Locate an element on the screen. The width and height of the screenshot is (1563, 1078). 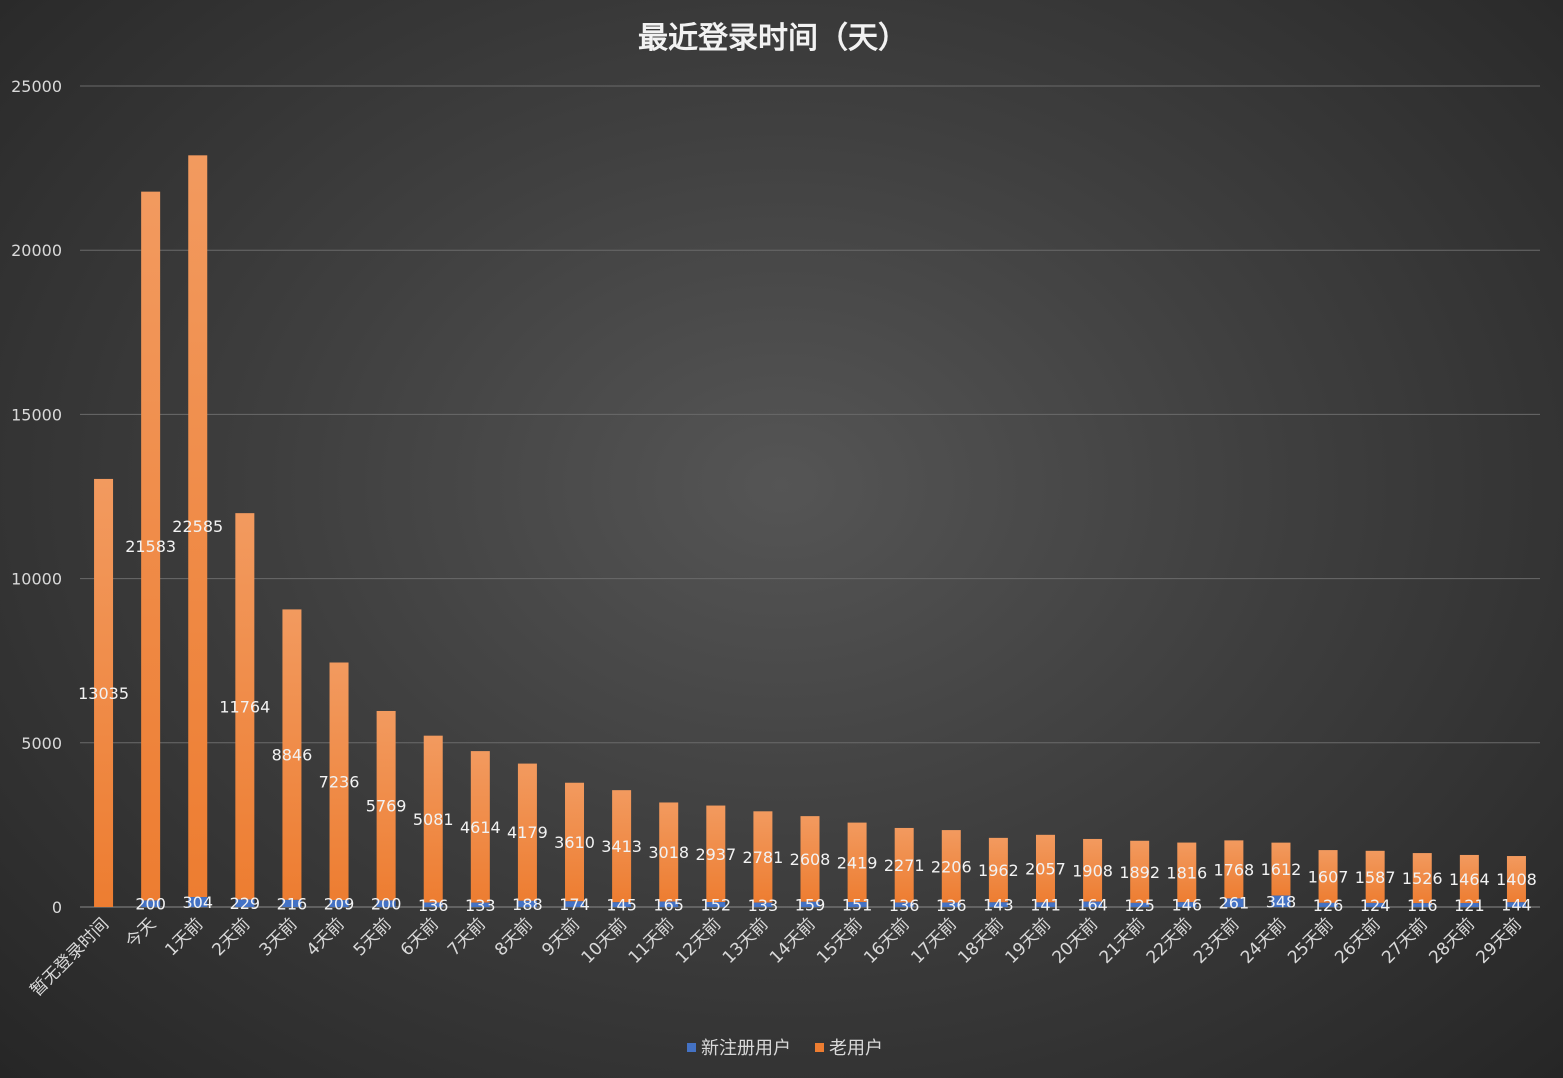
data-label-new-users: 164 is located at coordinates (1092, 904).